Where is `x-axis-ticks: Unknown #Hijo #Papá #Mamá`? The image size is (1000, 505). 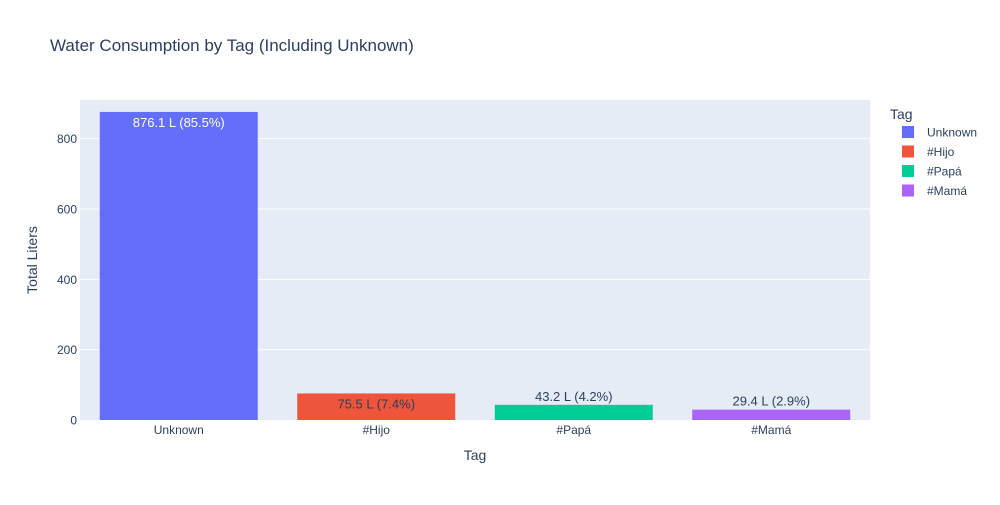 x-axis-ticks: Unknown #Hijo #Papá #Mamá is located at coordinates (473, 430).